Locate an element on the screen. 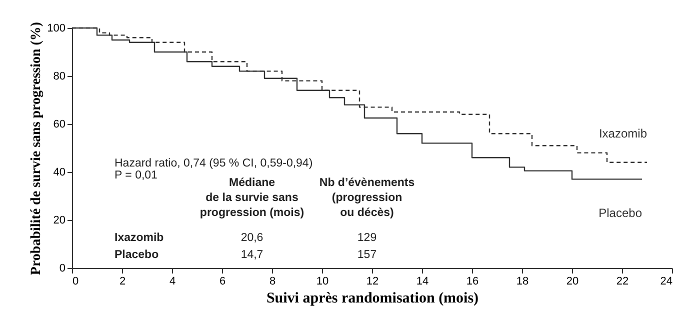 The width and height of the screenshot is (700, 335). y-tick-label: 80 is located at coordinates (59, 76).